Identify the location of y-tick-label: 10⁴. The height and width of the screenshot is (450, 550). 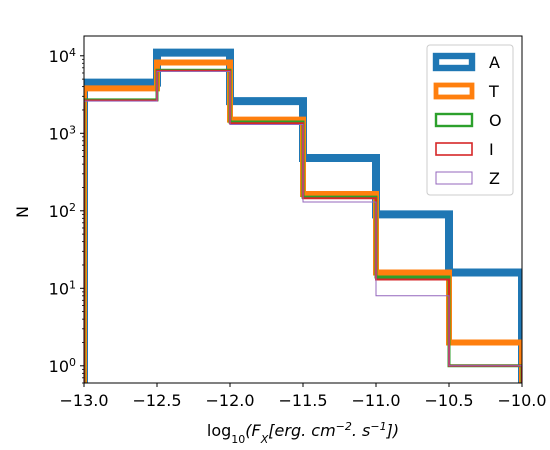
(62, 55).